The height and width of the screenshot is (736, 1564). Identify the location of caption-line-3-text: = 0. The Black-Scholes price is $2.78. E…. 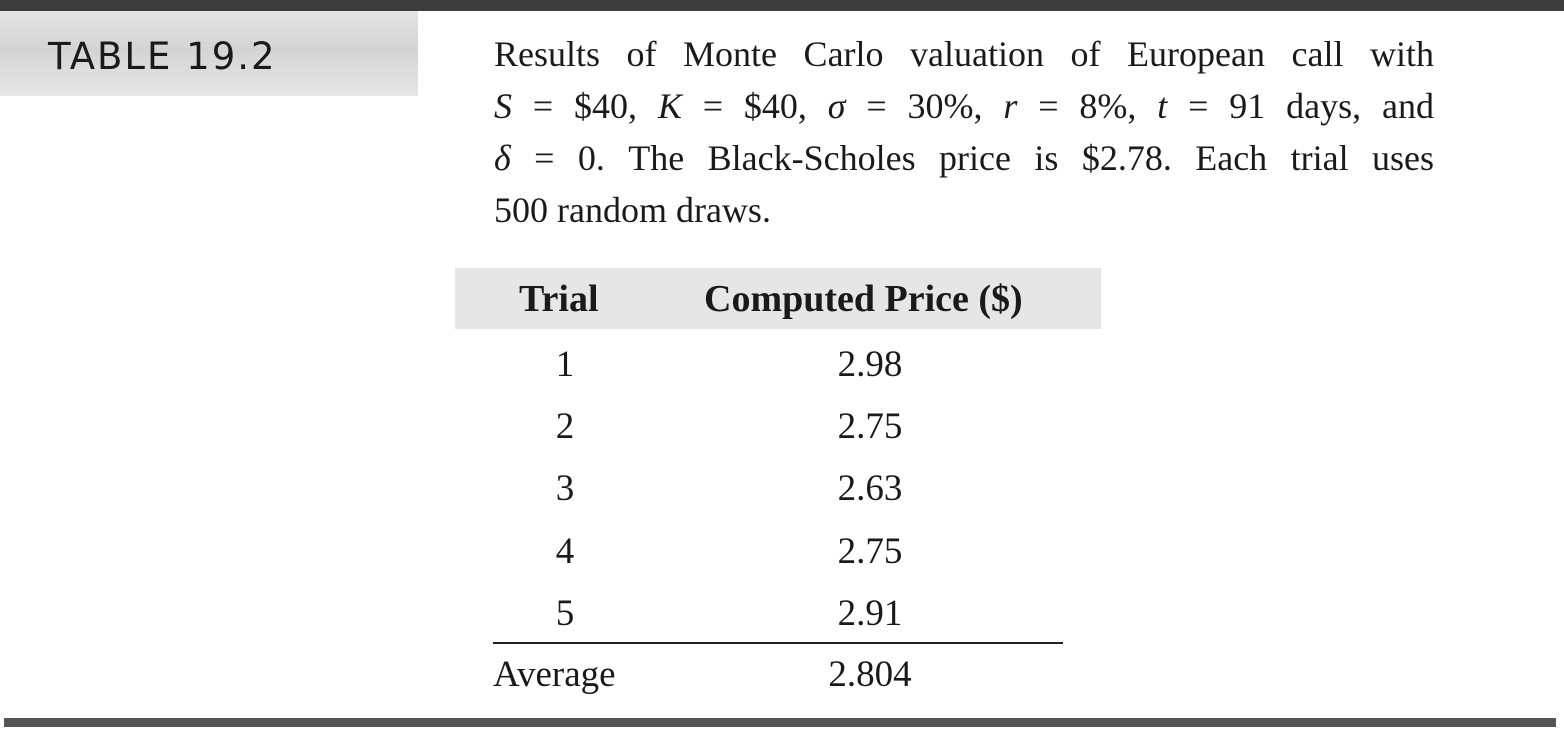
(972, 158).